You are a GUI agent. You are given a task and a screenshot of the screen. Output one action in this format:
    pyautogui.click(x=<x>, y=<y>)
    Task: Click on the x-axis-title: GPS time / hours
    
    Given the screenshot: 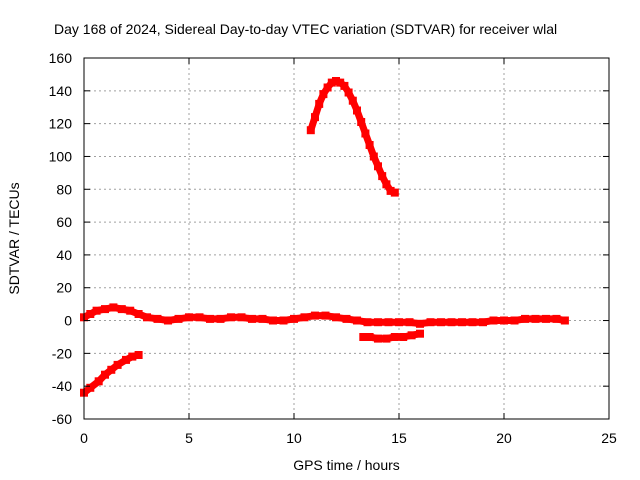 What is the action you would take?
    pyautogui.click(x=346, y=465)
    